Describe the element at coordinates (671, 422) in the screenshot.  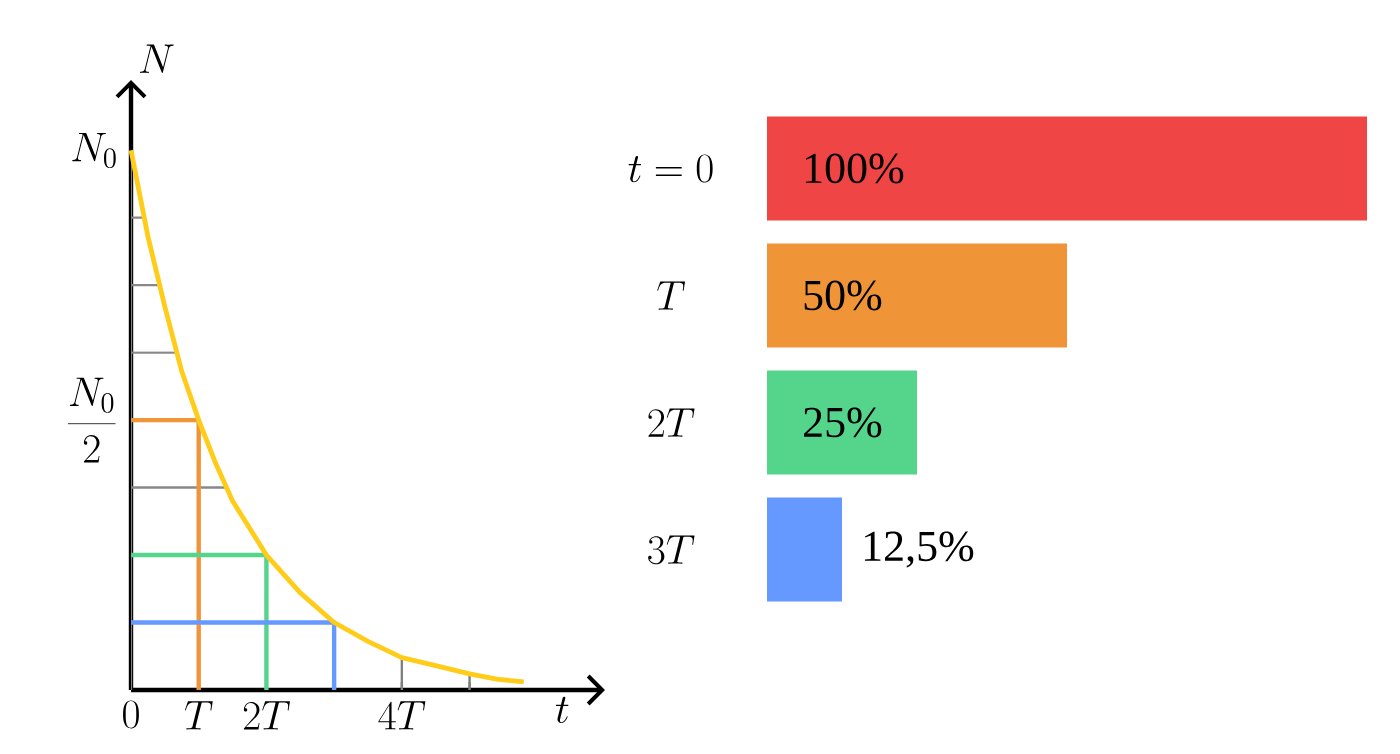
I see `y-tick-label: $2T$` at that location.